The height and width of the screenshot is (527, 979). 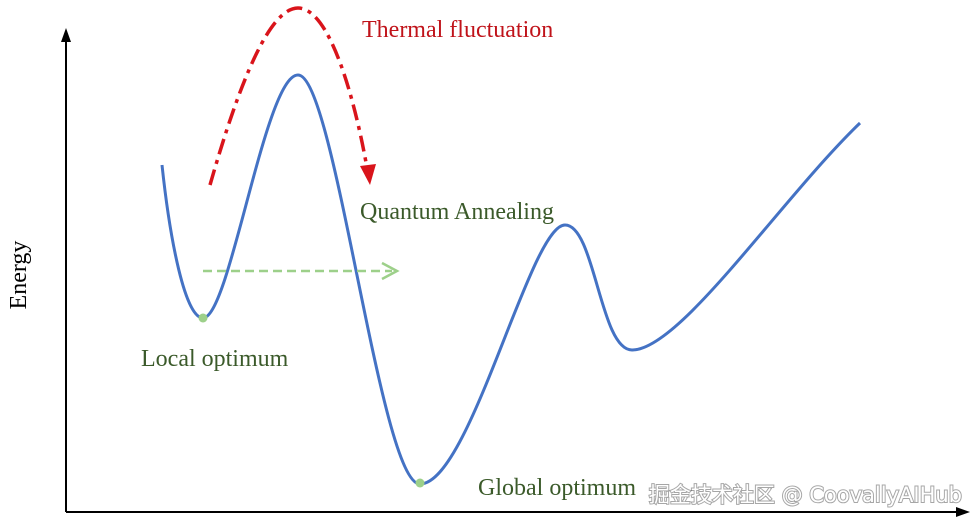 What do you see at coordinates (368, 174) in the screenshot?
I see `thermal-arrowhead` at bounding box center [368, 174].